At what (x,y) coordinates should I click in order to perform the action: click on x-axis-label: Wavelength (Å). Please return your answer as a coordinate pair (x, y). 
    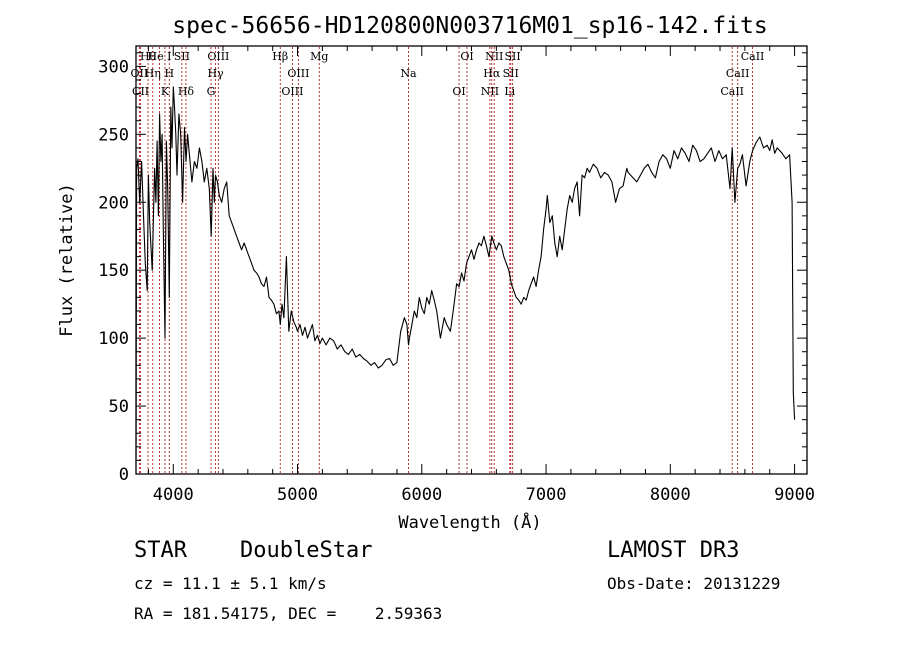
    Looking at the image, I should click on (469, 522).